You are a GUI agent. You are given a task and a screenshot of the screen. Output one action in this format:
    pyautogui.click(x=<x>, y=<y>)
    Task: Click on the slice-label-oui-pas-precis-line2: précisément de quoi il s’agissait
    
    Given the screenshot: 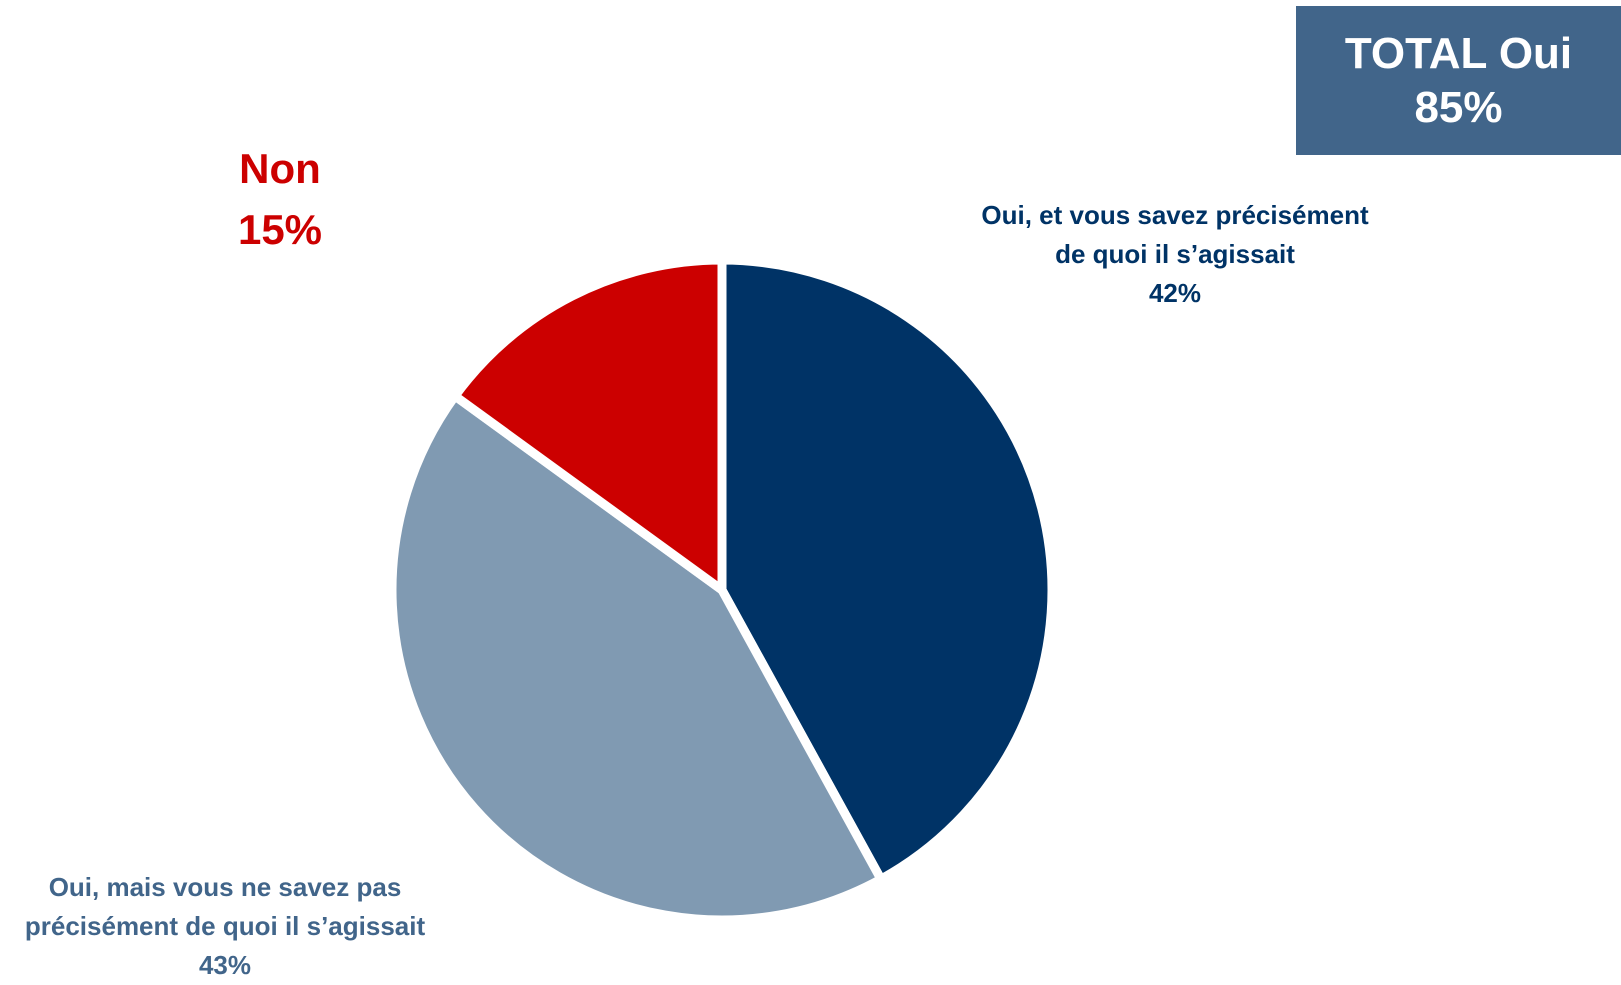 What is the action you would take?
    pyautogui.click(x=225, y=926)
    